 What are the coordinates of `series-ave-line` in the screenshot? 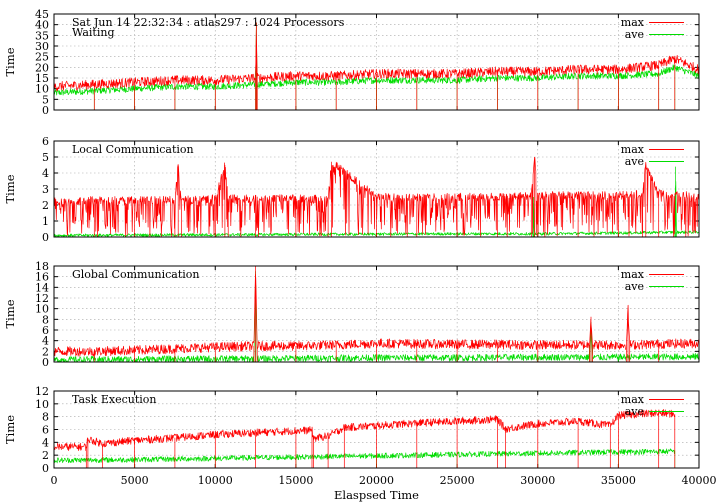 It's located at (365, 458).